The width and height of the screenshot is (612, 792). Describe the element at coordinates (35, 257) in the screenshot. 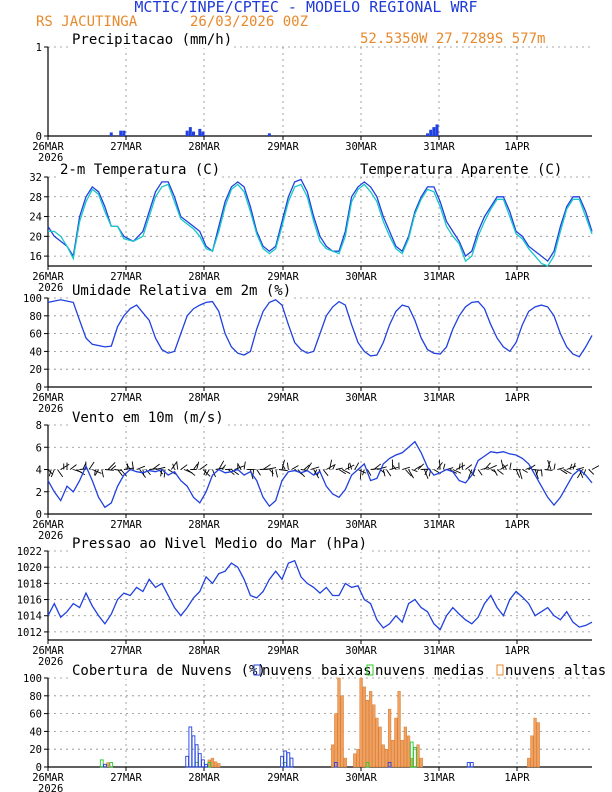

I see `y-tick-label: 16` at that location.